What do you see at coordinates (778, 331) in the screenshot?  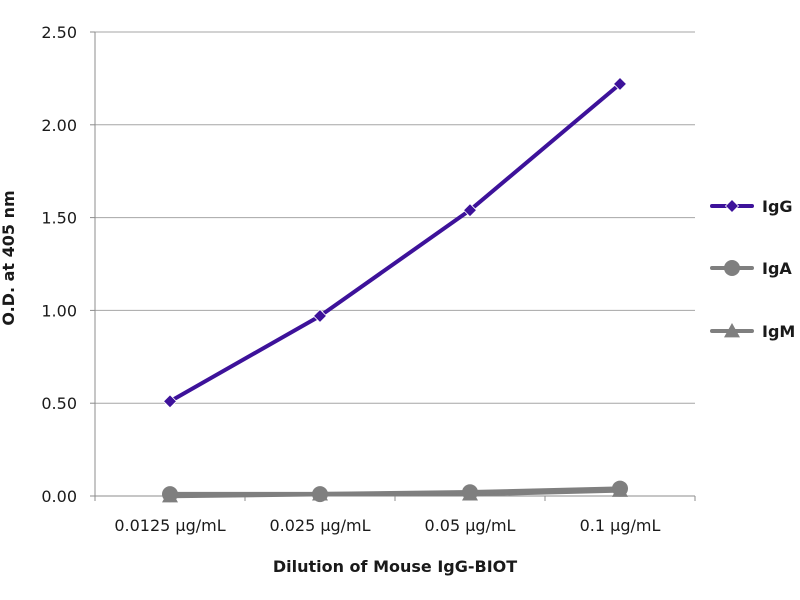 I see `legend-label: IgM` at bounding box center [778, 331].